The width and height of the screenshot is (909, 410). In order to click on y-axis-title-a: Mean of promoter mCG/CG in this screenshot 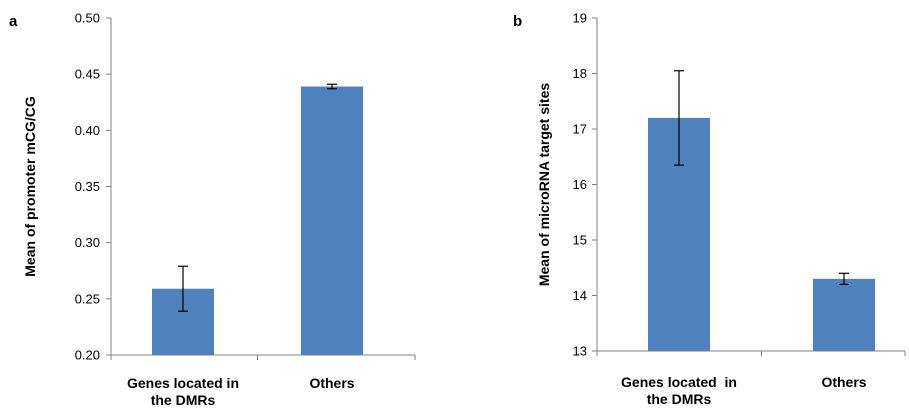, I will do `click(30, 186)`.